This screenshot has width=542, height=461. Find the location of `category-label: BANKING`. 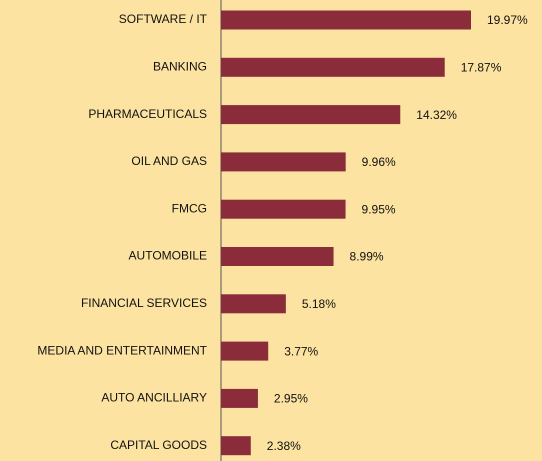

category-label: BANKING is located at coordinates (180, 66).